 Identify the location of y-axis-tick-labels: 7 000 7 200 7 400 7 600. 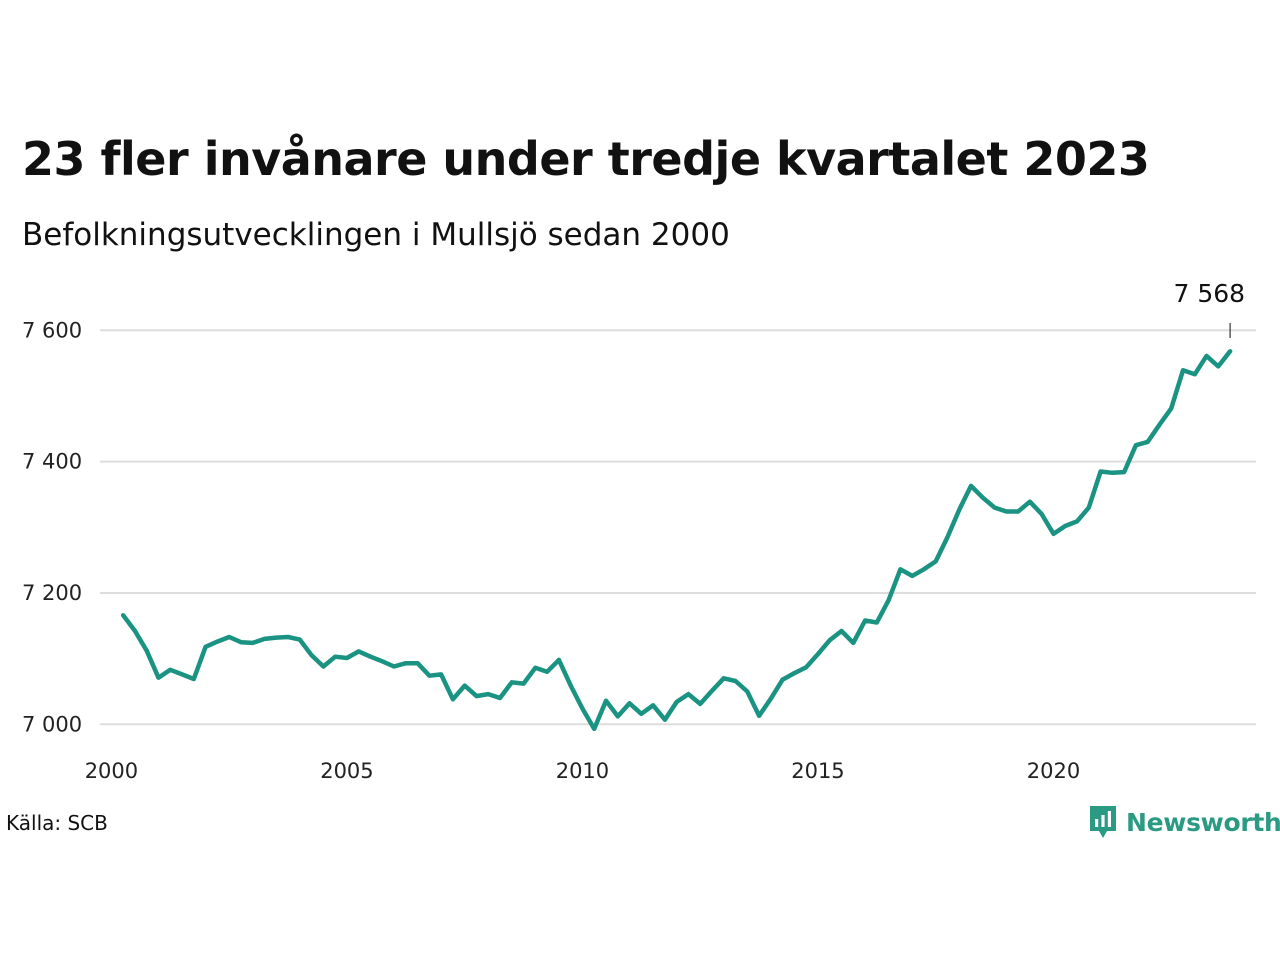
(52, 527).